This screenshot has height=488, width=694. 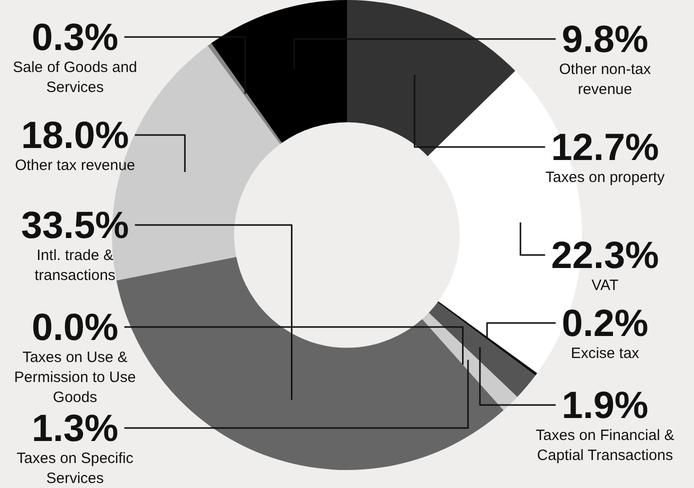 I want to click on slice-label: Other tax revenue, so click(x=75, y=165).